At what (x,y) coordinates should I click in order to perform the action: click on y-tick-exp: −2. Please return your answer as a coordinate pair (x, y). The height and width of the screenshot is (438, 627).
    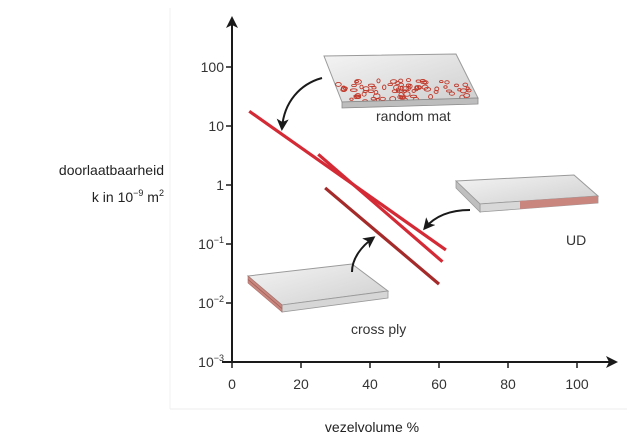
    Looking at the image, I should click on (219, 299).